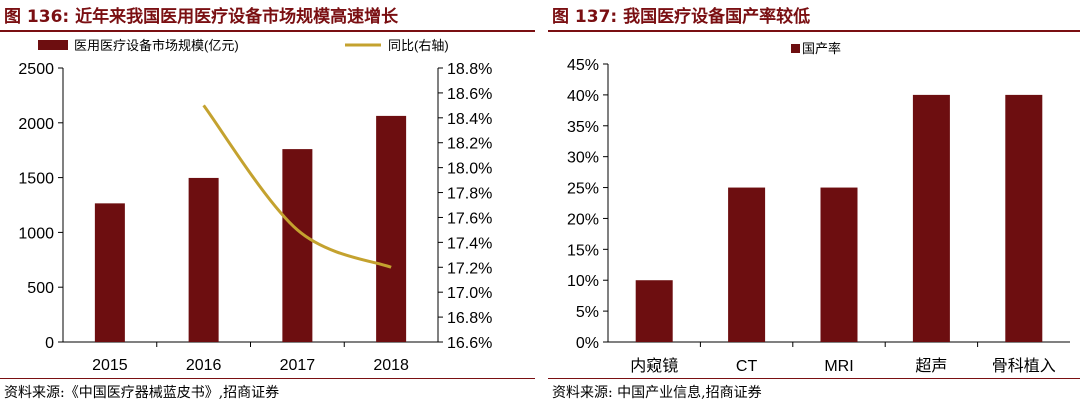  What do you see at coordinates (40, 288) in the screenshot?
I see `y-tick-label-left: 500` at bounding box center [40, 288].